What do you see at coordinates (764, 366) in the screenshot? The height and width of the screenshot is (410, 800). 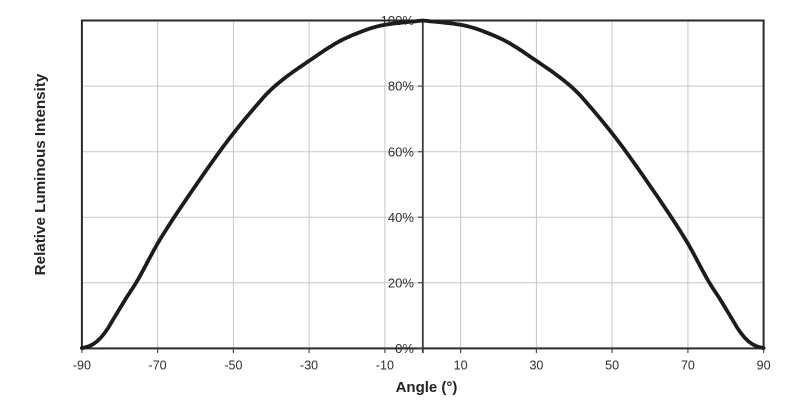 I see `svg-text: 90` at bounding box center [764, 366].